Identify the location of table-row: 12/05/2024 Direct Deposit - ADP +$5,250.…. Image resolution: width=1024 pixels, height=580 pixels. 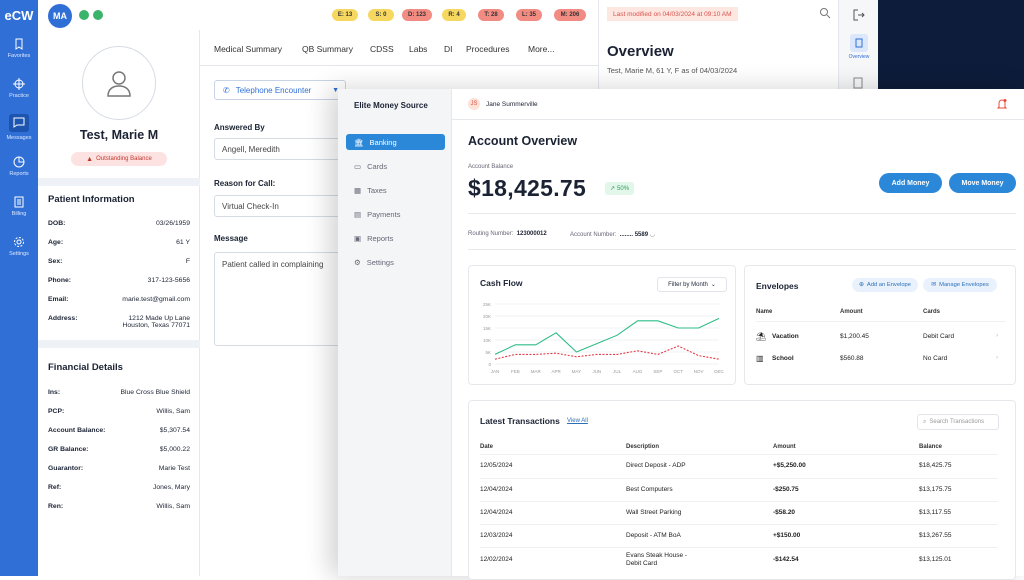
(716, 465).